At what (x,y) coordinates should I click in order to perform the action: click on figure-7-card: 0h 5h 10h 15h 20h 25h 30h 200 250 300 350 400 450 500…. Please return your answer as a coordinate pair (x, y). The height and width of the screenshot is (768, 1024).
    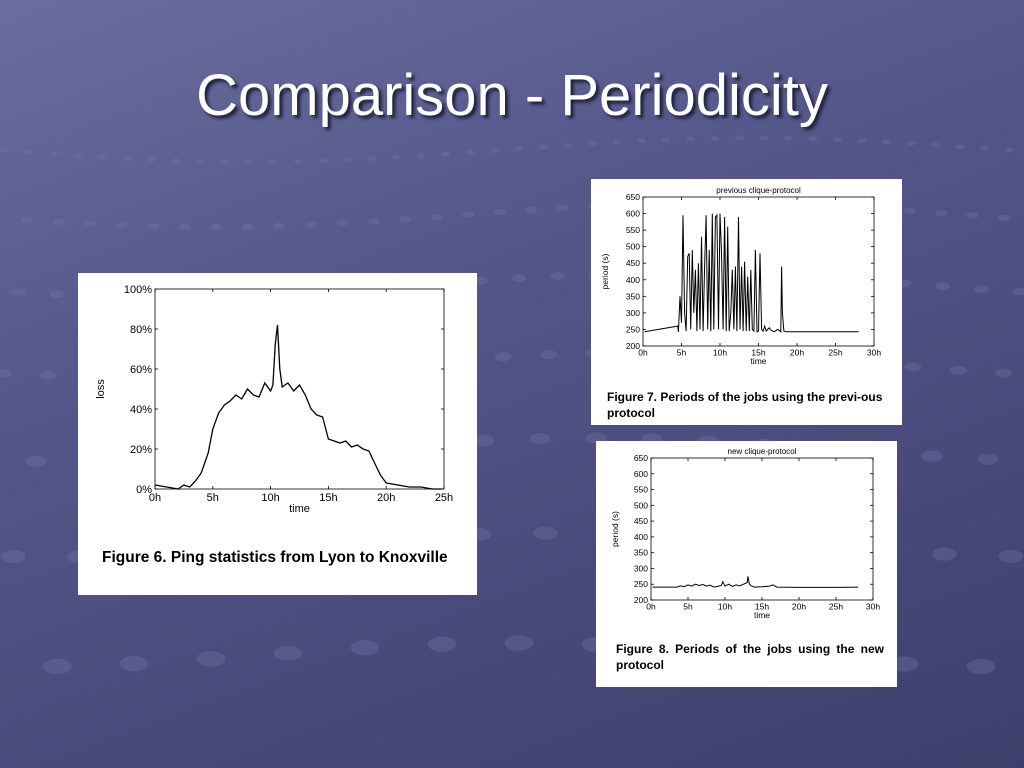
    Looking at the image, I should click on (746, 302).